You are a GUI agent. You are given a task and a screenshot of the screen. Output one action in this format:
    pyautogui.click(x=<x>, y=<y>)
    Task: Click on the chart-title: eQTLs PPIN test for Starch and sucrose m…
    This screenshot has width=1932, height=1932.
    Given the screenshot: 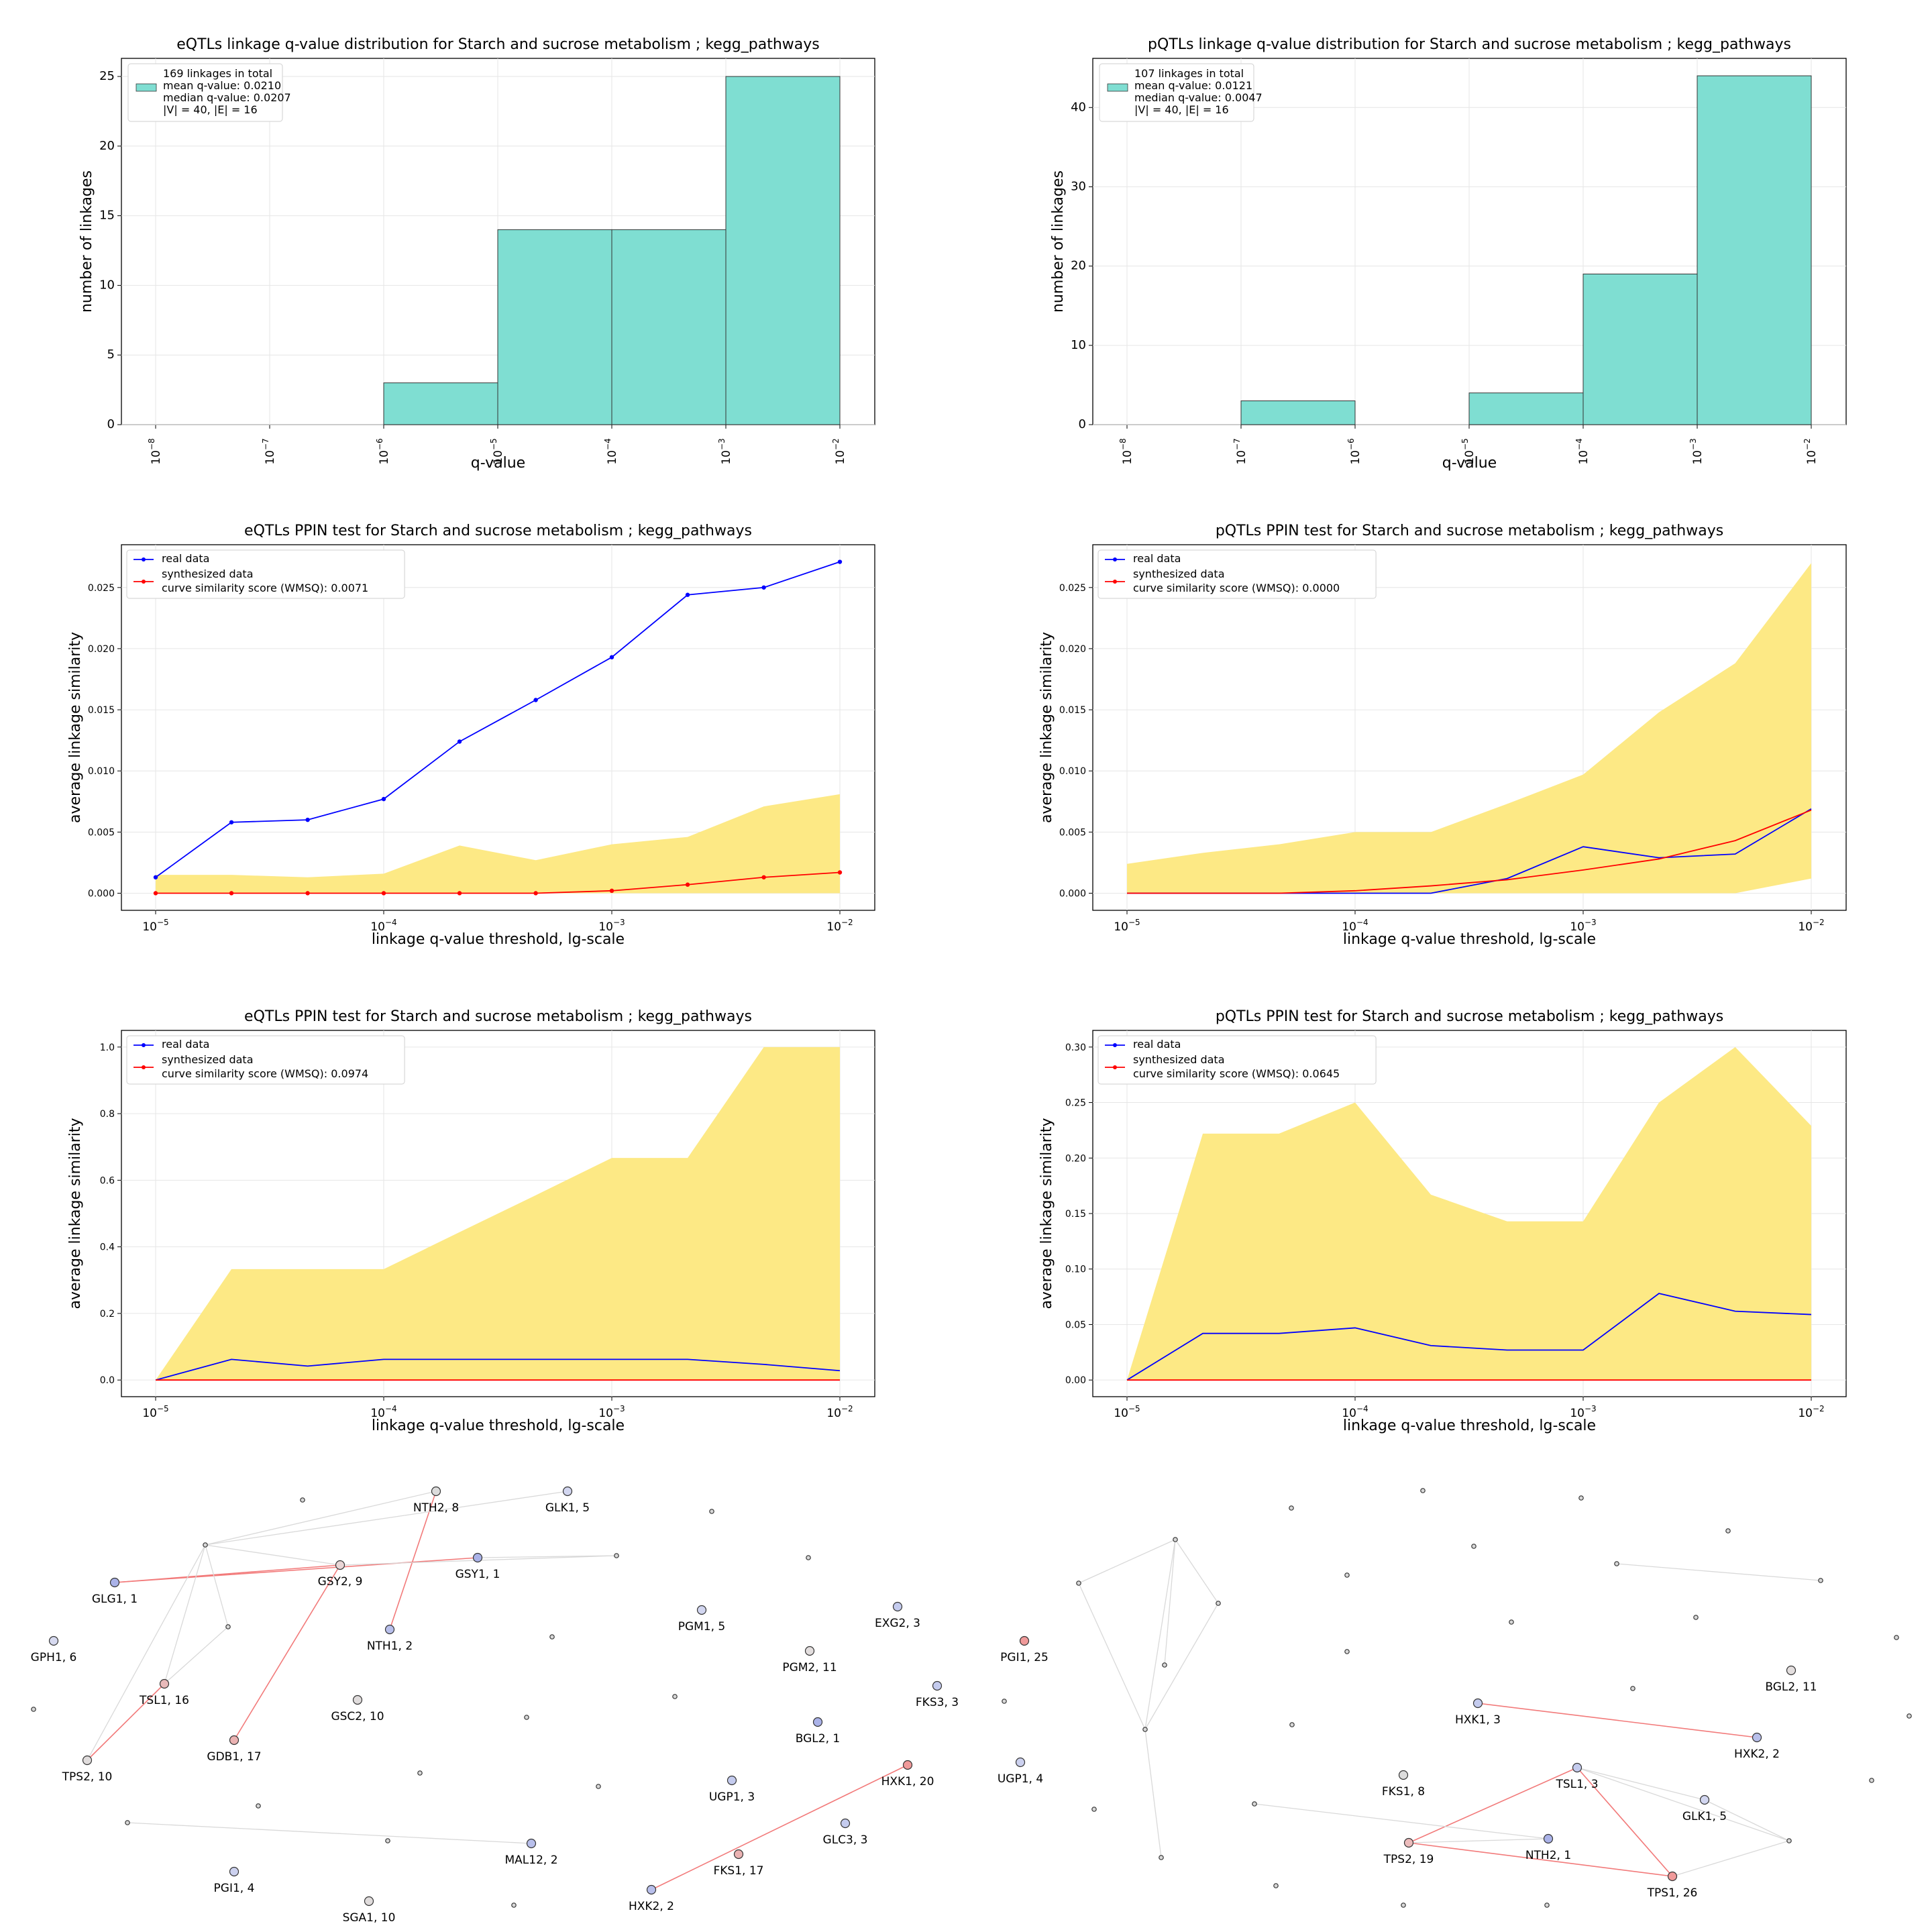 What is the action you would take?
    pyautogui.click(x=498, y=531)
    